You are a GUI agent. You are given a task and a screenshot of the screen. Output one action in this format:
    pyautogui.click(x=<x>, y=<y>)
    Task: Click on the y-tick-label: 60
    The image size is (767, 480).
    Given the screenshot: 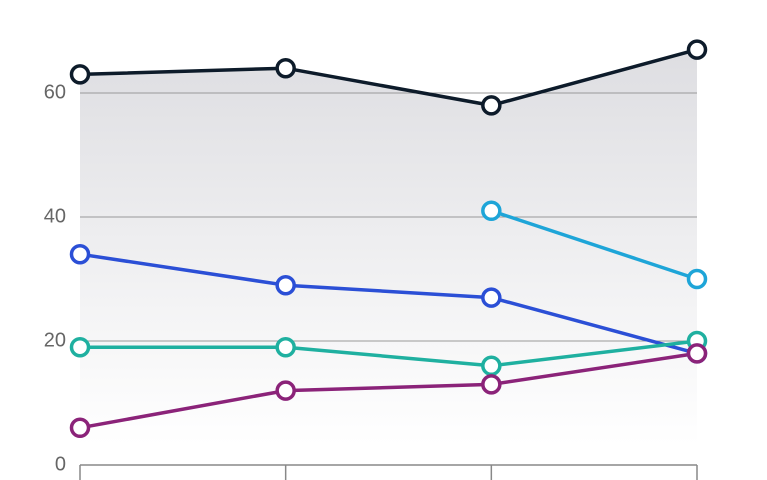 What is the action you would take?
    pyautogui.click(x=55, y=92)
    